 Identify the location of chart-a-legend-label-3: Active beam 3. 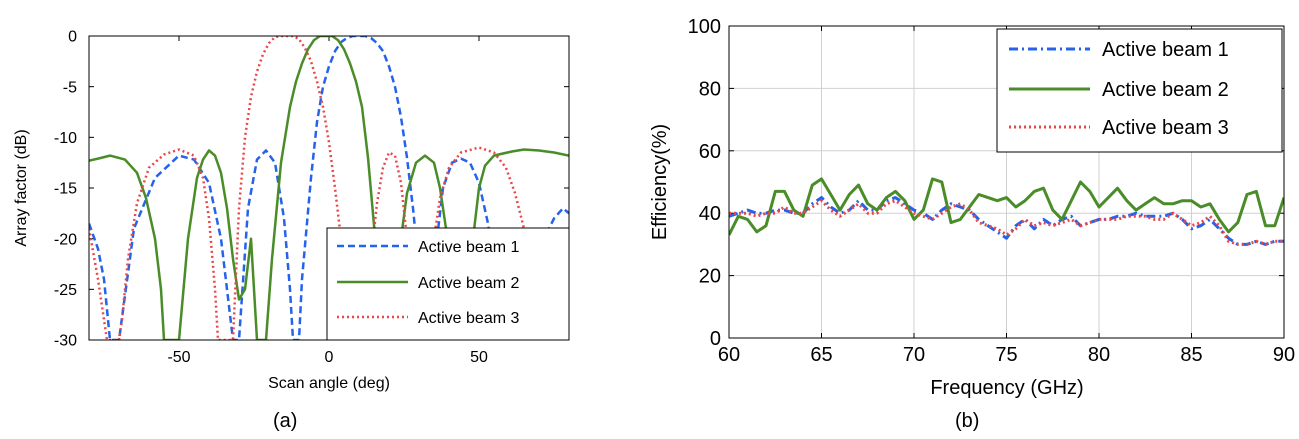
(468, 318).